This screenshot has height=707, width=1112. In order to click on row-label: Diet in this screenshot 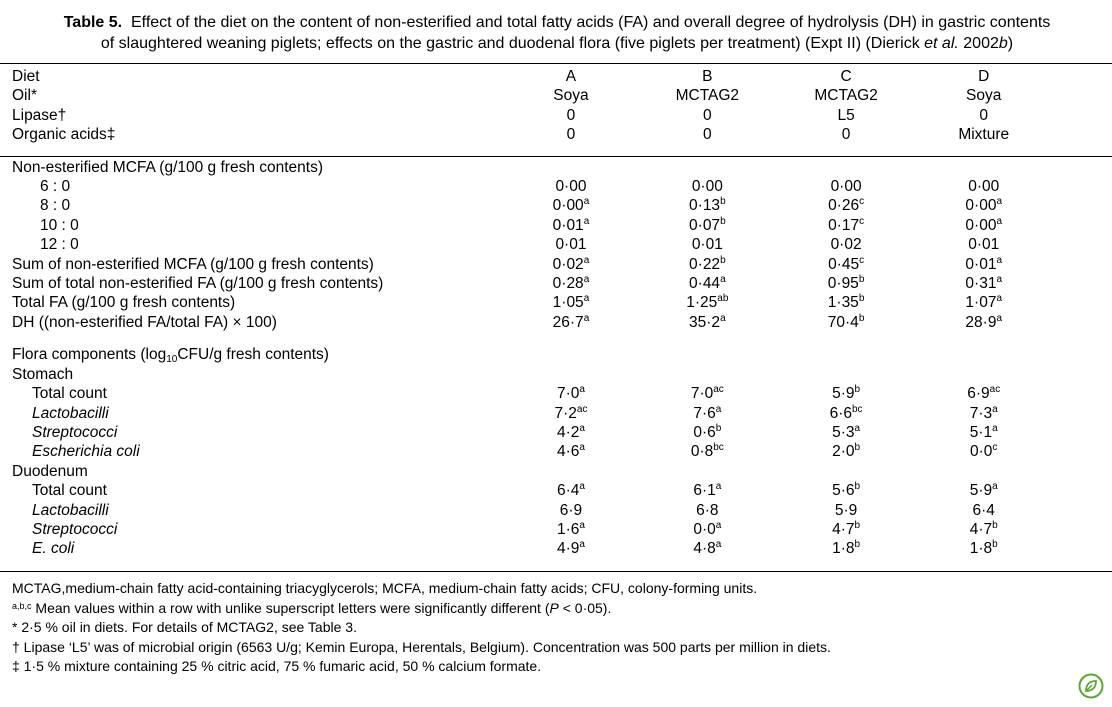, I will do `click(26, 76)`.